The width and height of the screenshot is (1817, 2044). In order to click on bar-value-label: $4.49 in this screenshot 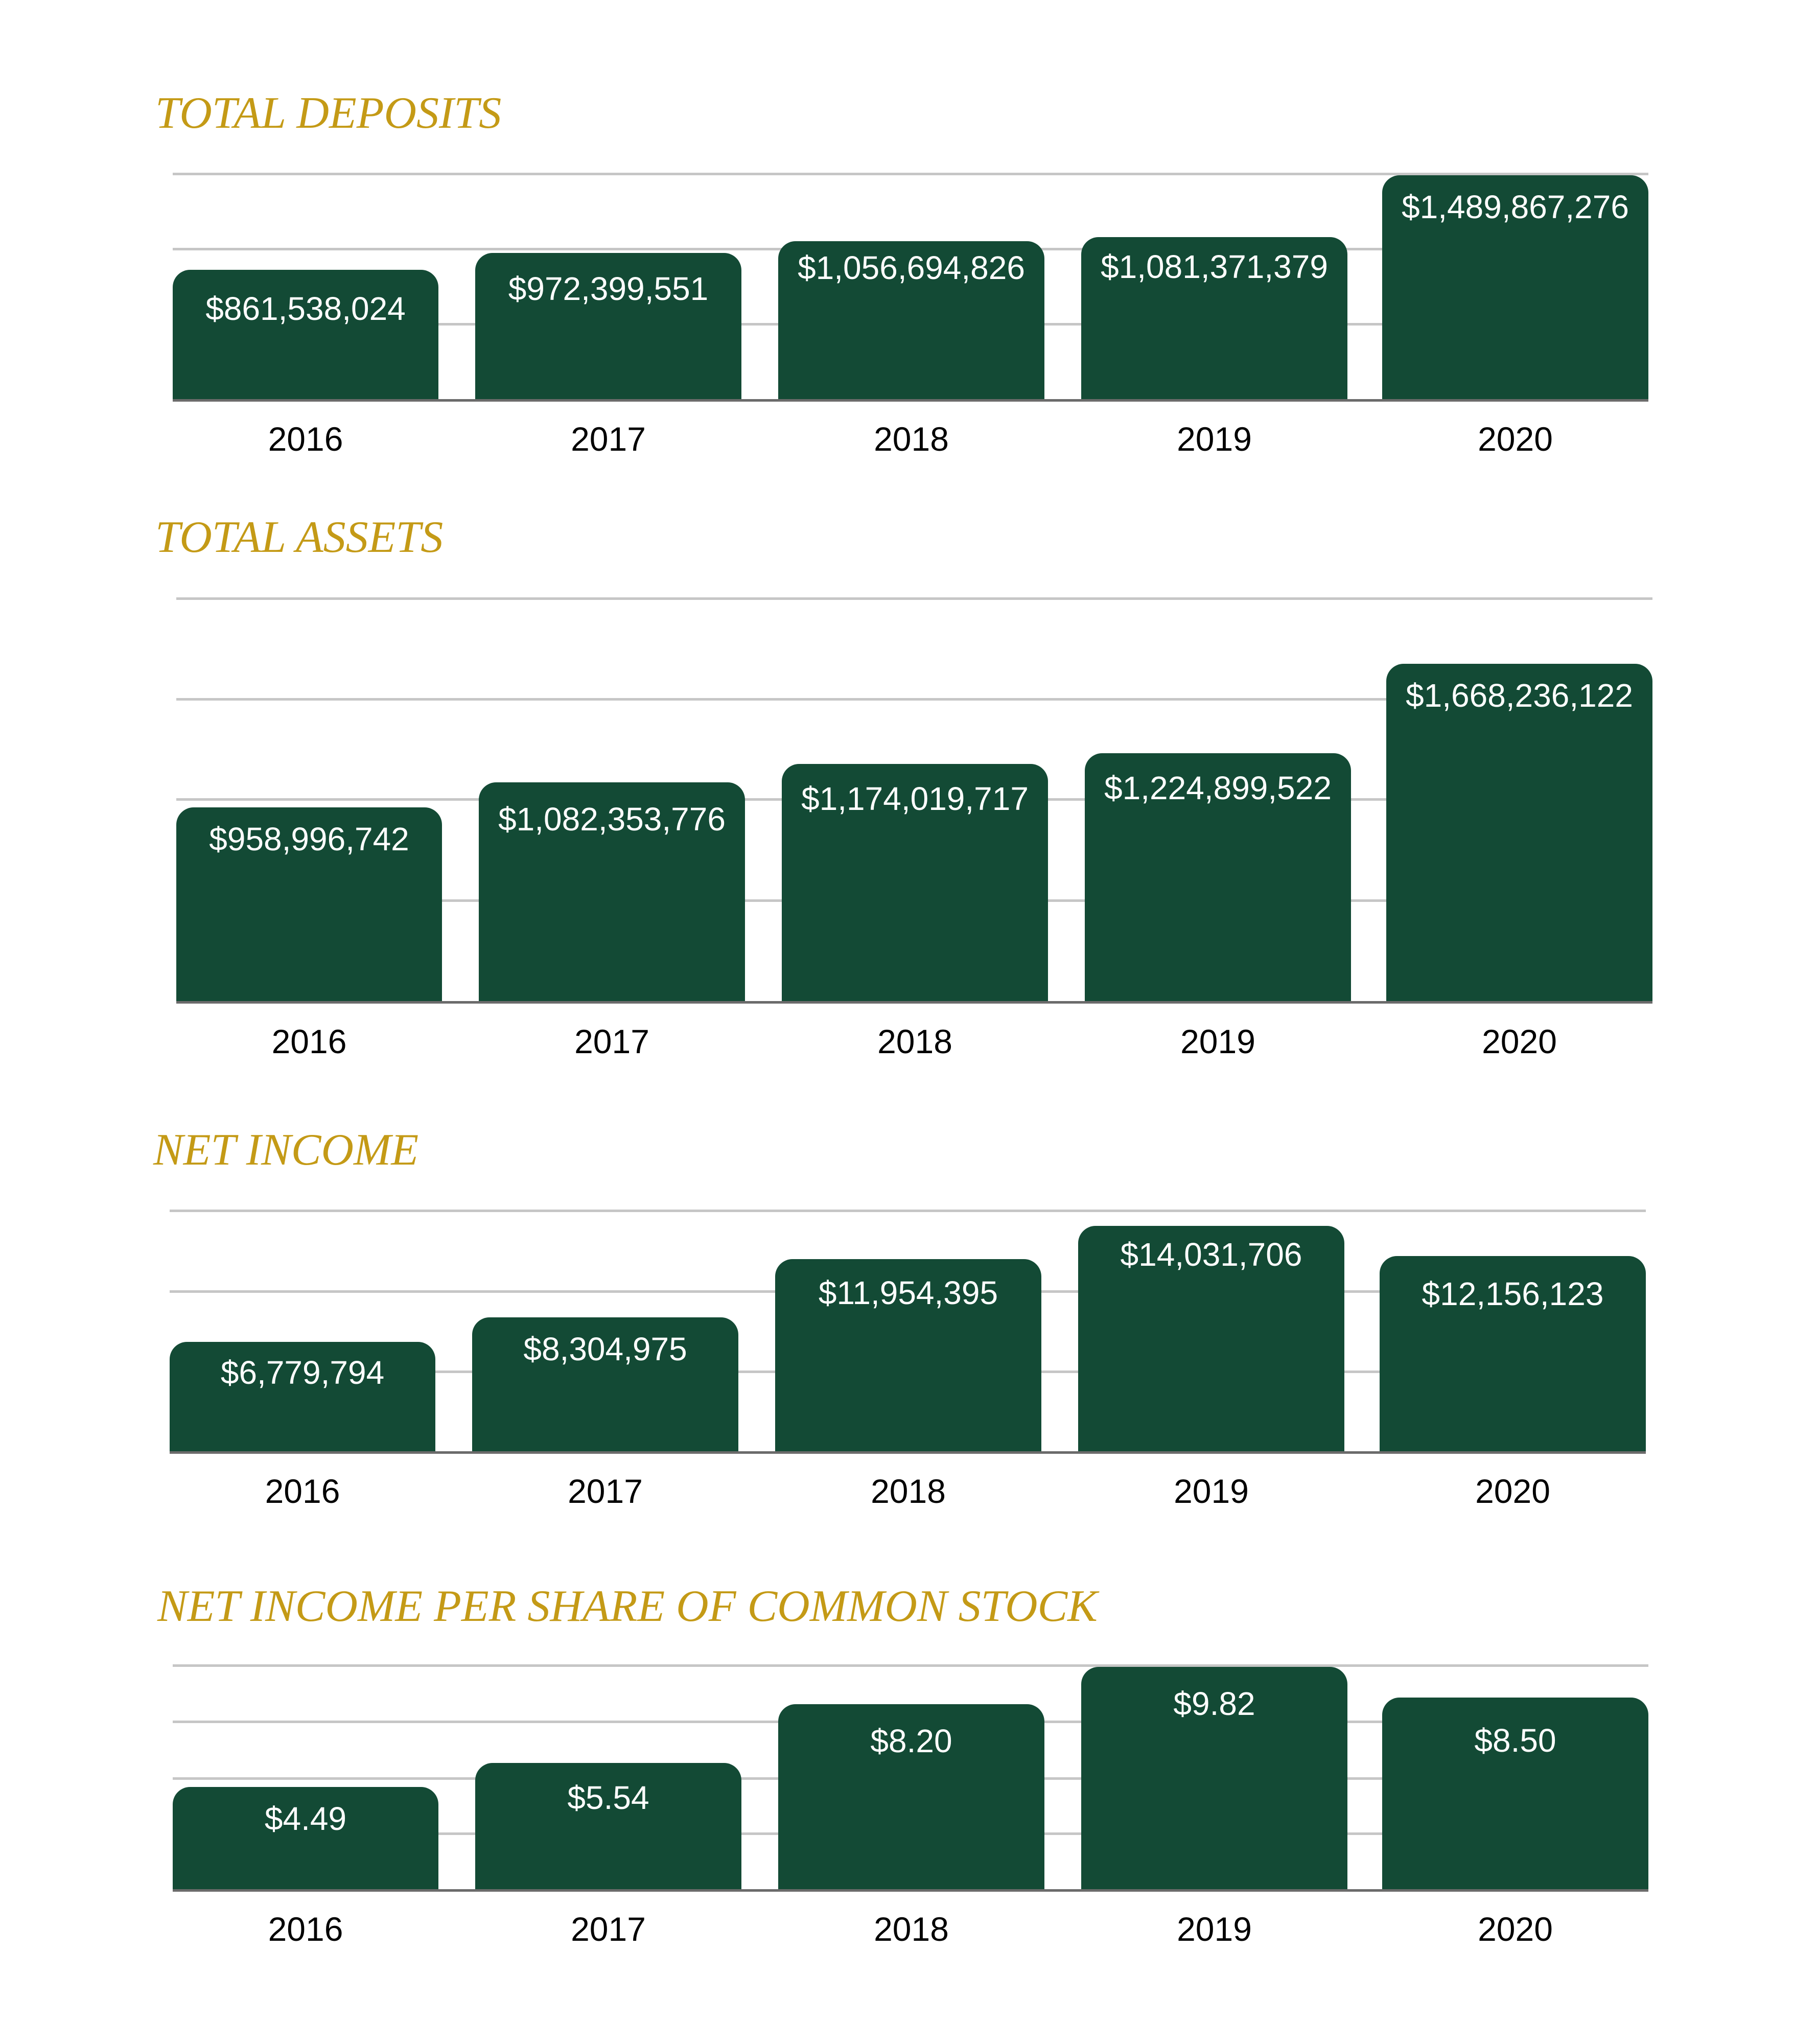, I will do `click(305, 1818)`.